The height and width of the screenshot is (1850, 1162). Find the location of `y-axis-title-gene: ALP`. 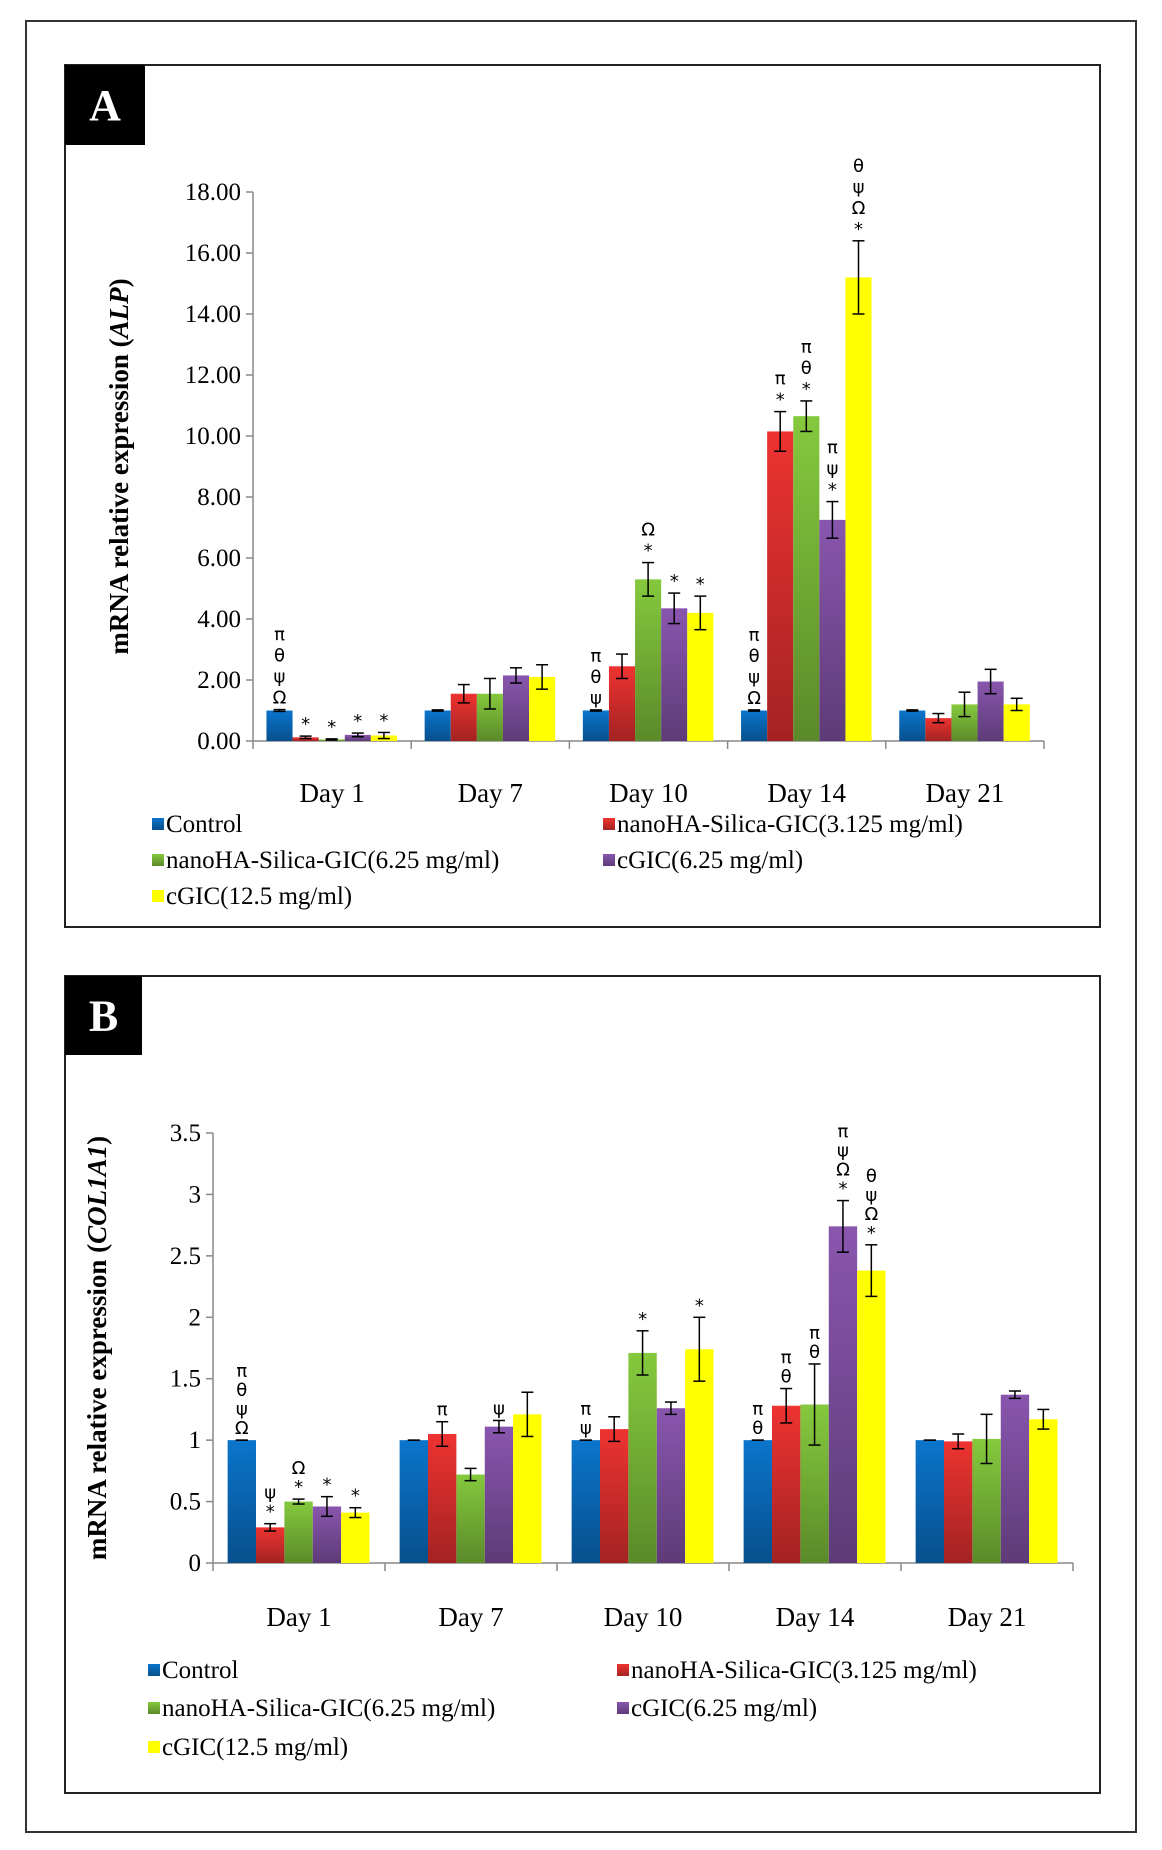

y-axis-title-gene: ALP is located at coordinates (119, 314).